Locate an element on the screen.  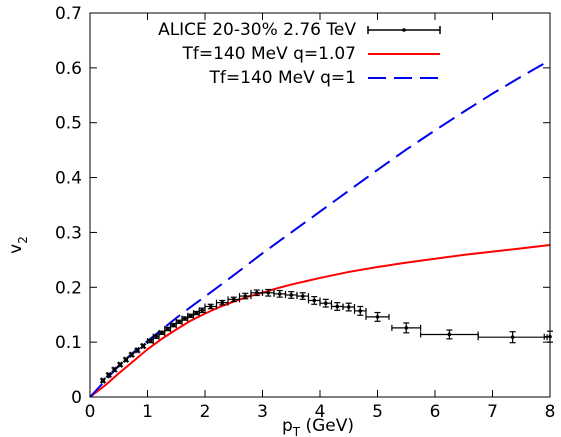
y-tick-label: 0.2 is located at coordinates (68, 288).